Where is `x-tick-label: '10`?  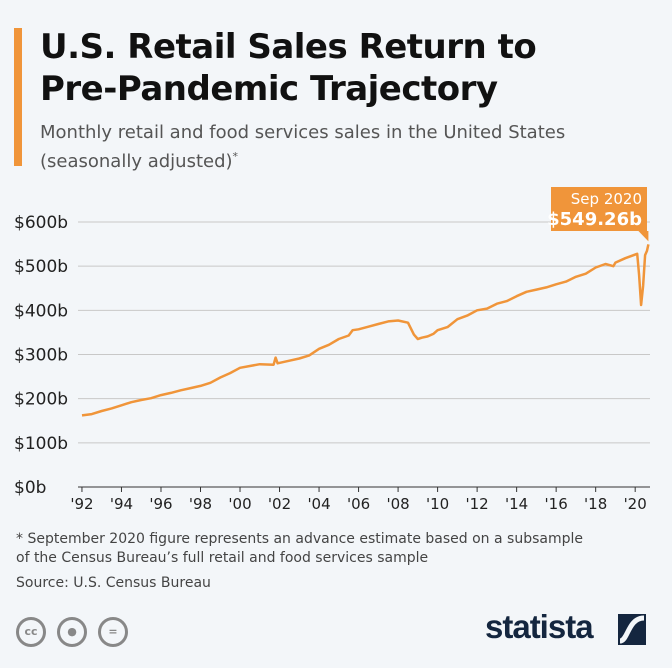 x-tick-label: '10 is located at coordinates (437, 504).